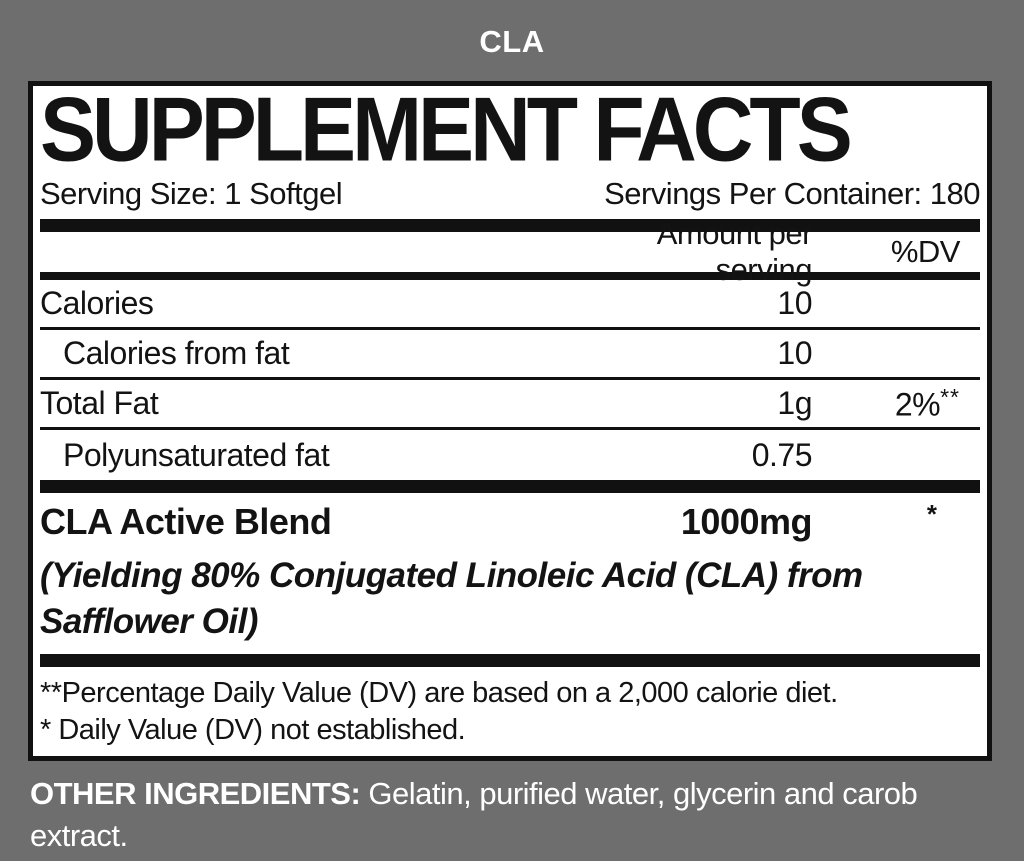 The height and width of the screenshot is (861, 1024). What do you see at coordinates (510, 661) in the screenshot?
I see `divider-thick-bottom` at bounding box center [510, 661].